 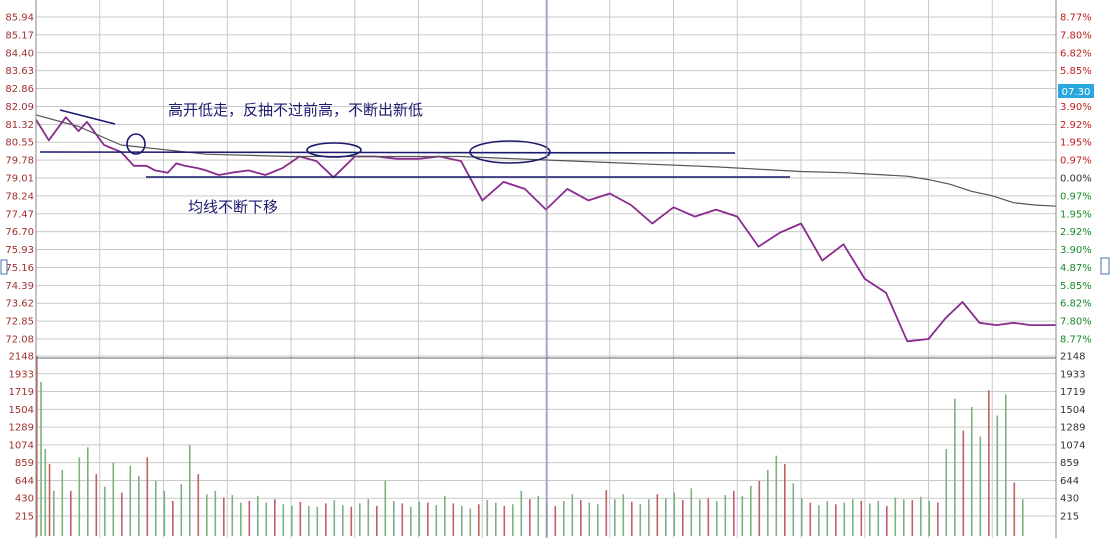 What do you see at coordinates (1076, 125) in the screenshot?
I see `pct-tick-label: 2.92%` at bounding box center [1076, 125].